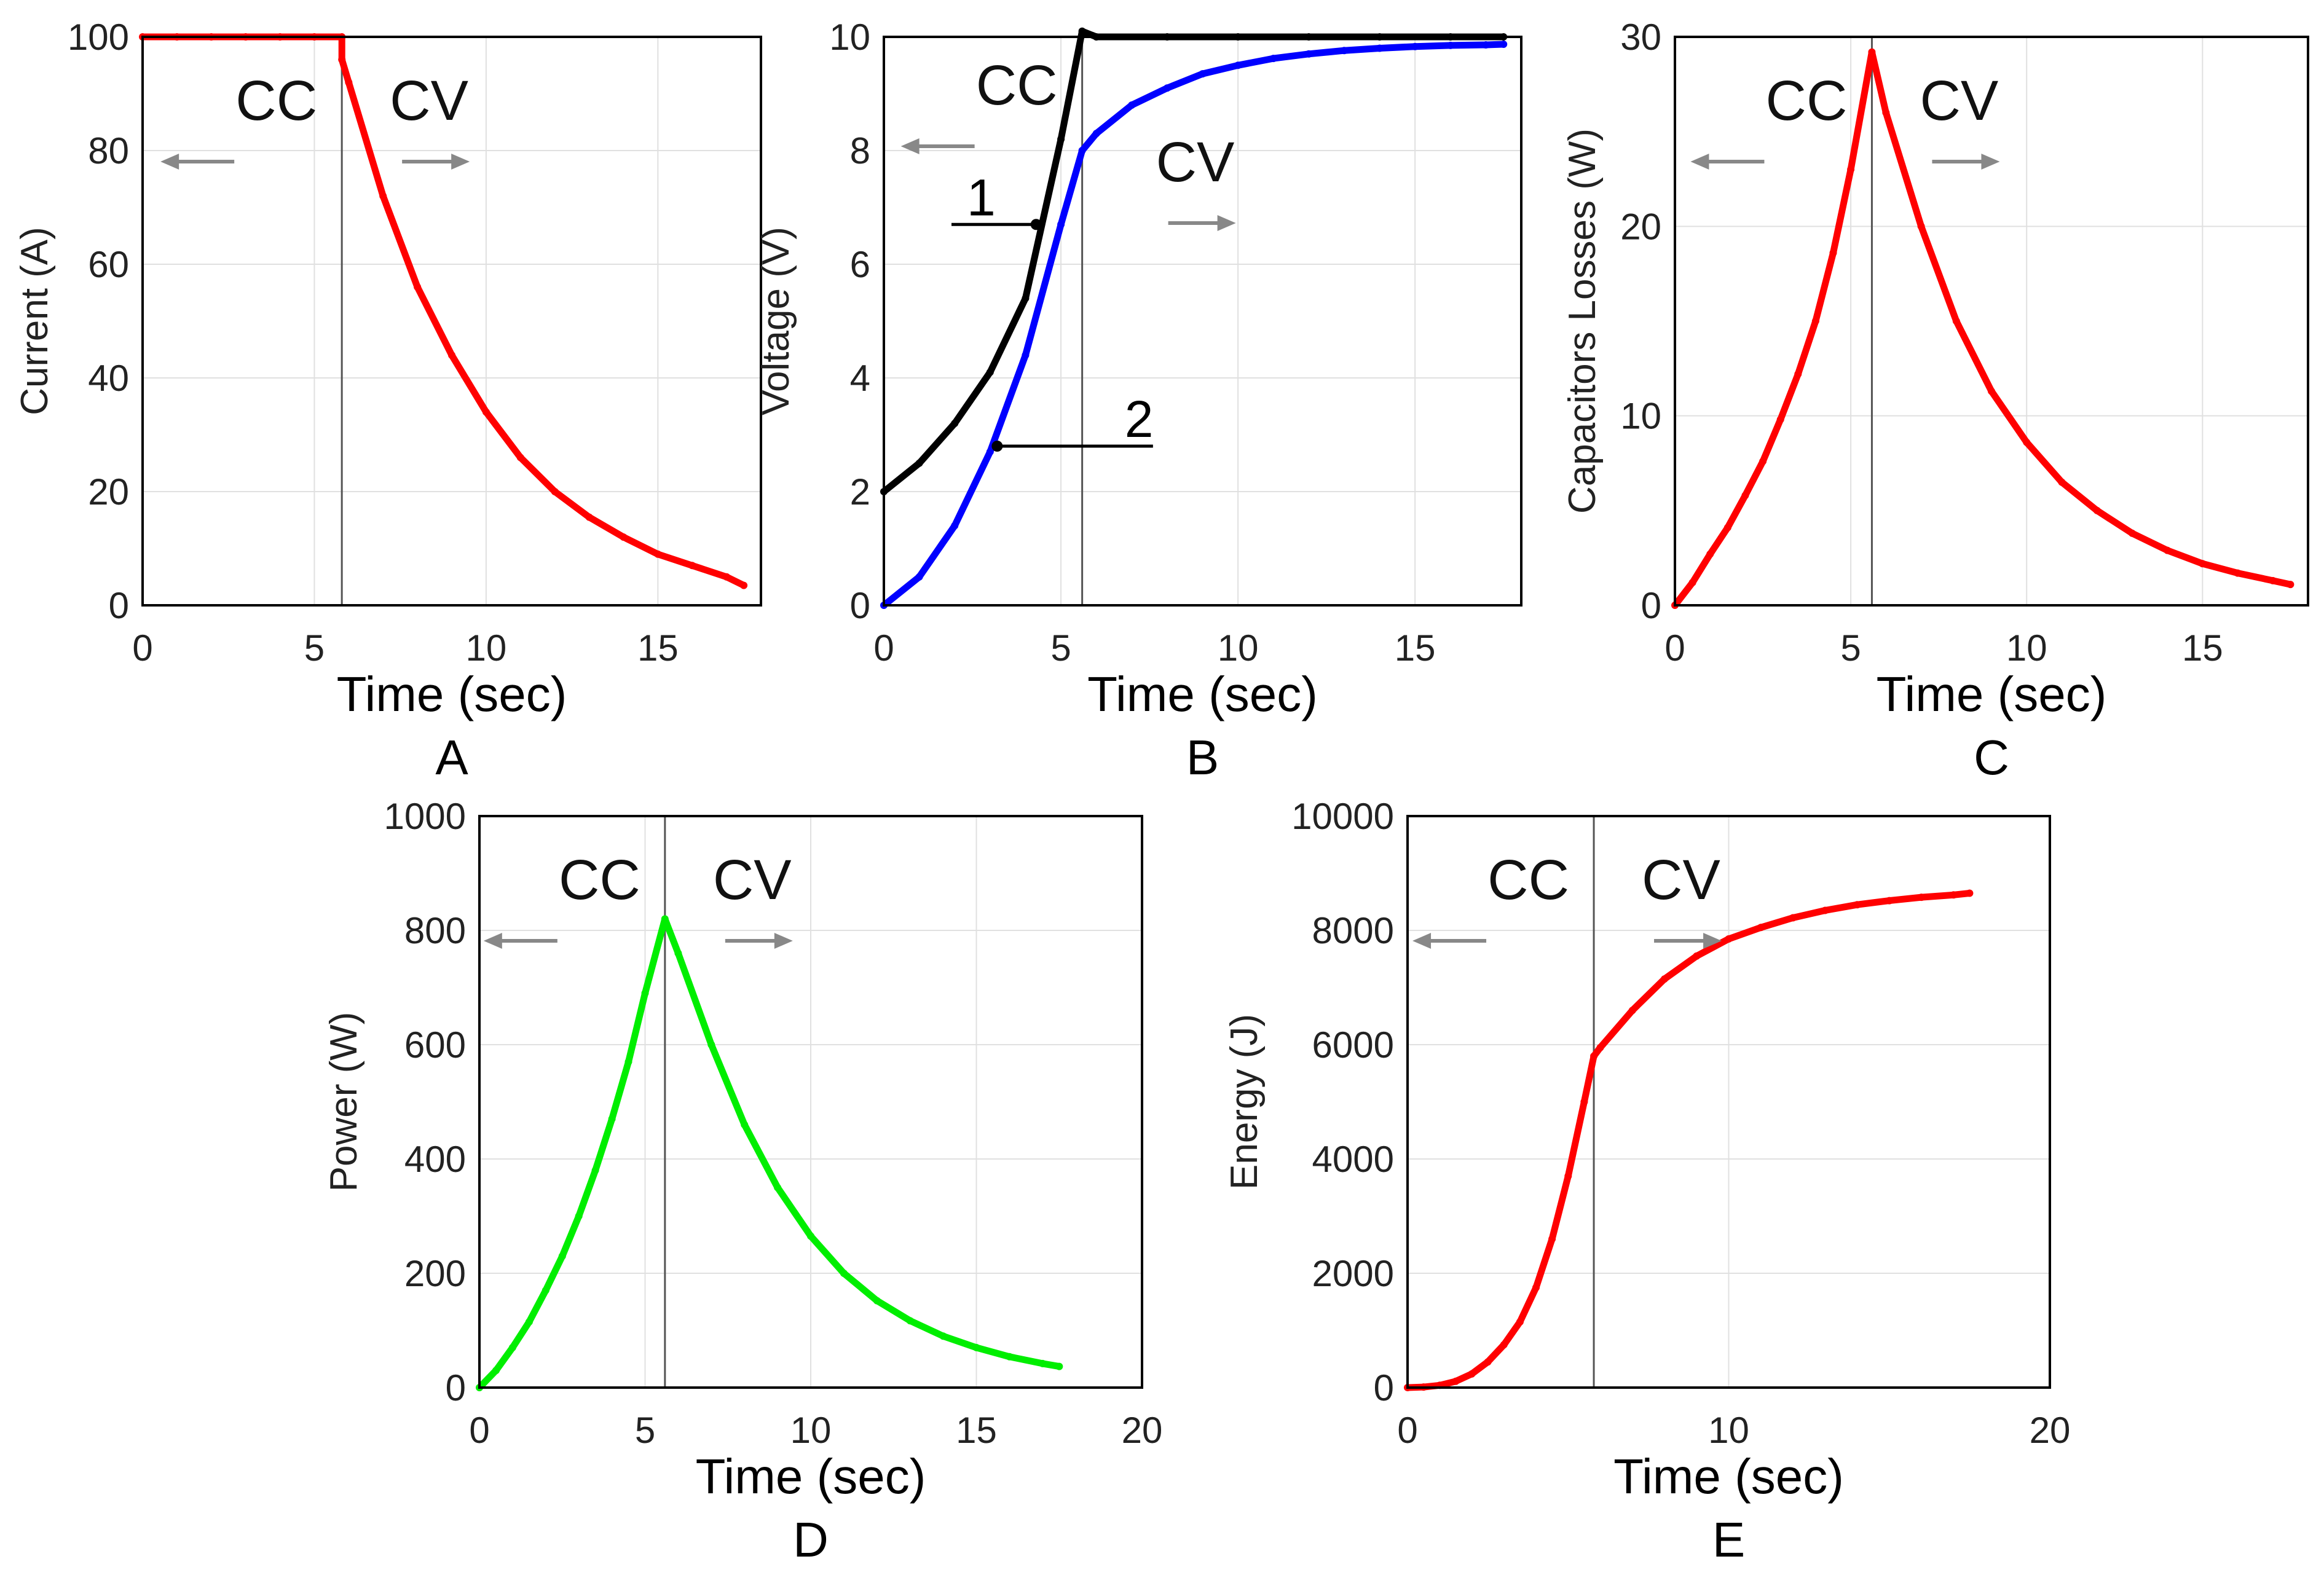 The image size is (2324, 1583). What do you see at coordinates (776, 321) in the screenshot?
I see `y-axis-title: Voltage (V)` at bounding box center [776, 321].